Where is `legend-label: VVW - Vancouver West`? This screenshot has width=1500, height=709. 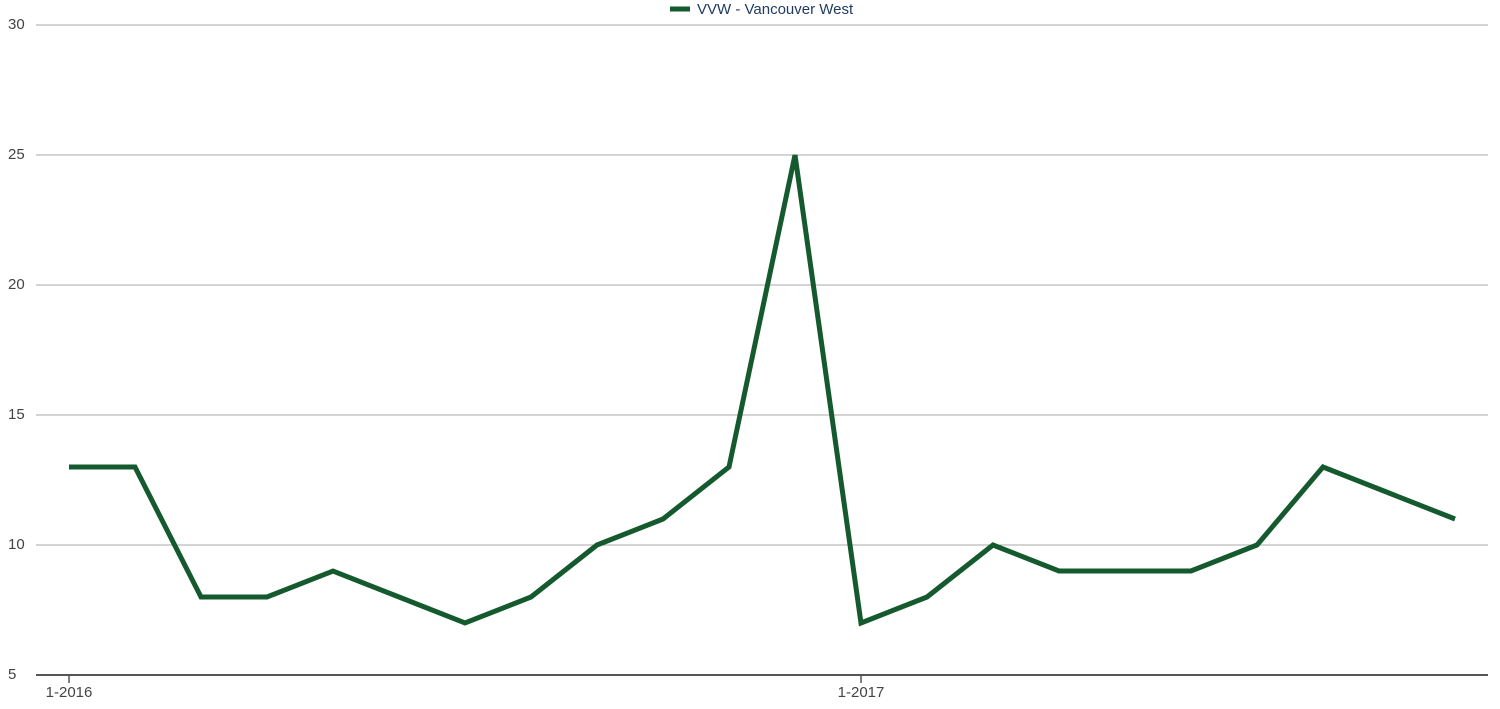 legend-label: VVW - Vancouver West is located at coordinates (775, 9).